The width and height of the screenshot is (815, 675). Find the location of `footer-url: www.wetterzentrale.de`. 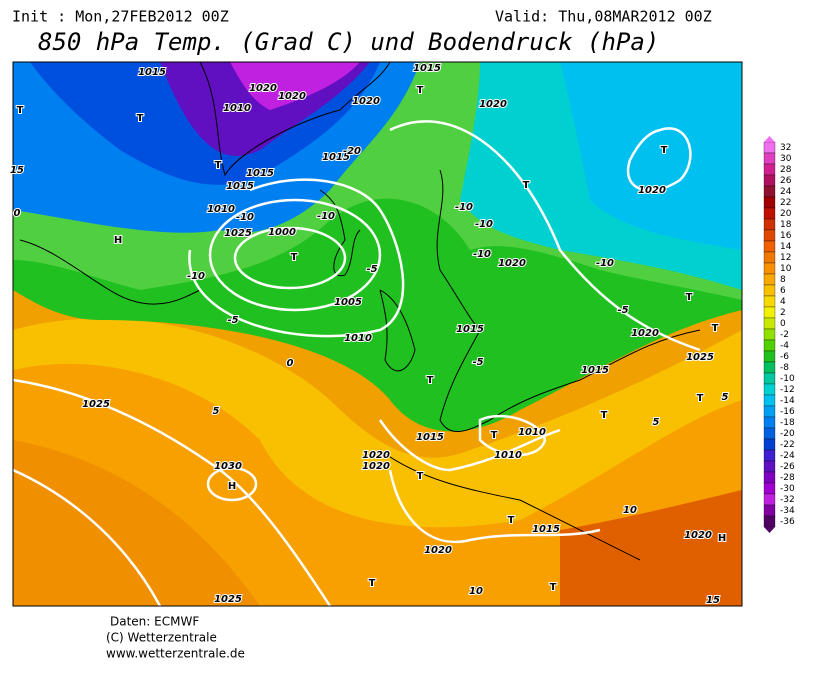

footer-url: www.wetterzentrale.de is located at coordinates (175, 654).